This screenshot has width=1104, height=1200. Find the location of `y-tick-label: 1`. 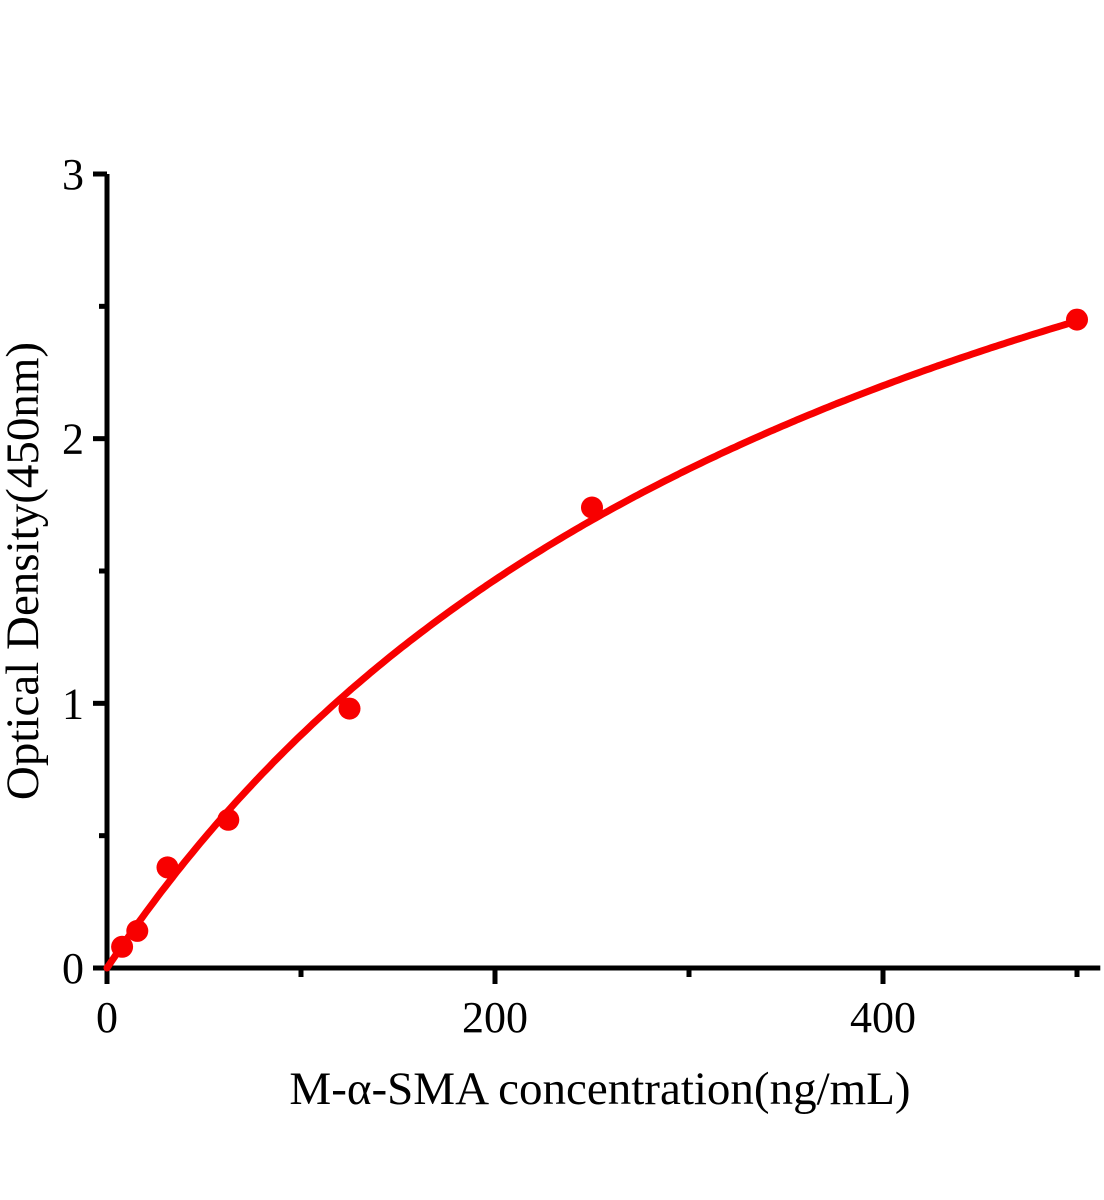

y-tick-label: 1 is located at coordinates (73, 703).